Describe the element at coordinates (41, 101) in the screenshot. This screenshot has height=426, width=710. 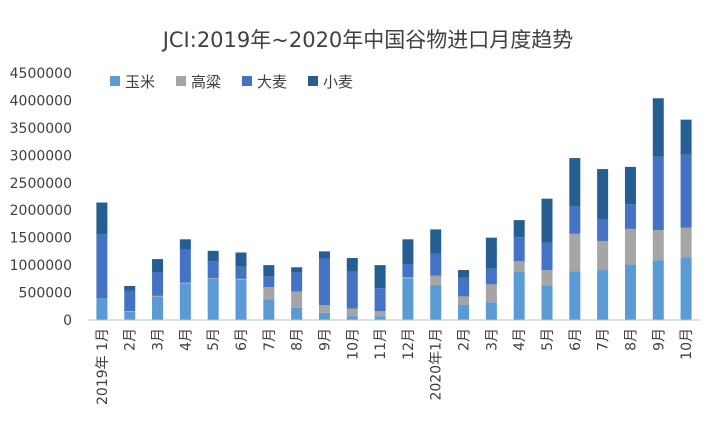
I see `y-tick-label: 4000000` at that location.